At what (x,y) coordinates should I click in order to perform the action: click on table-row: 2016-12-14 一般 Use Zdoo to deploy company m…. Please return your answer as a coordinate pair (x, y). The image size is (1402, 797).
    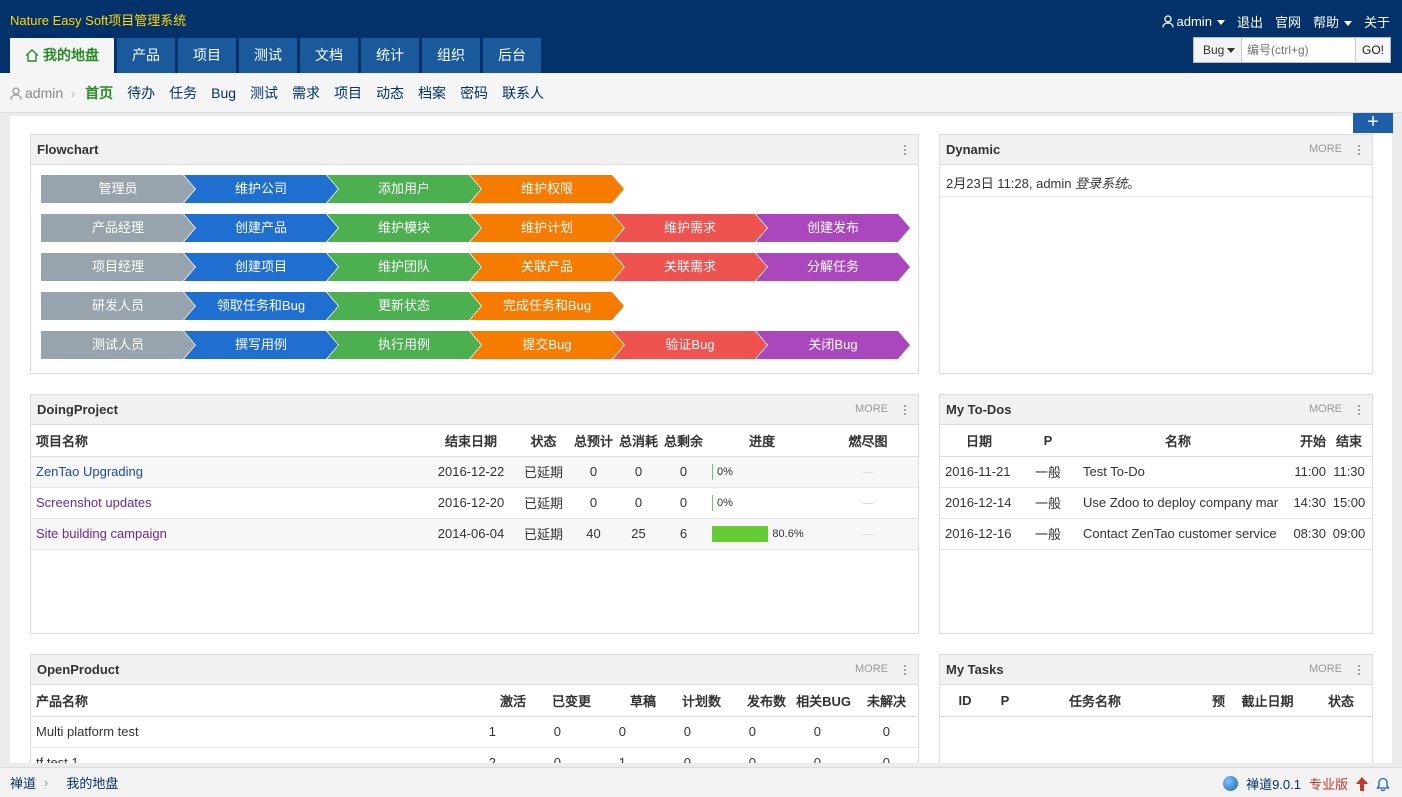
    Looking at the image, I should click on (1156, 503).